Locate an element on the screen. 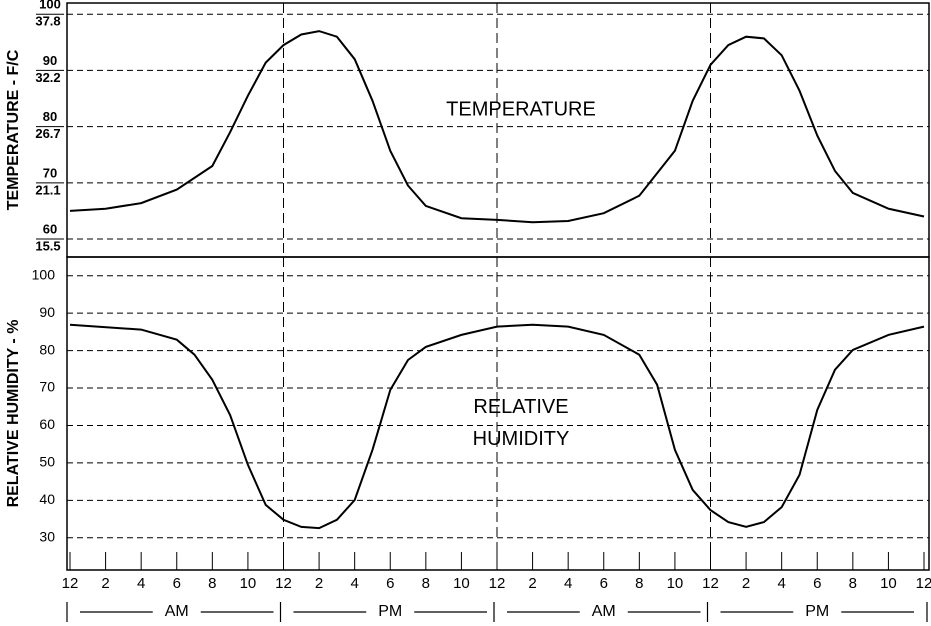 Image resolution: width=931 pixels, height=626 pixels. y-tick-sublabel: 37.8 is located at coordinates (47, 21).